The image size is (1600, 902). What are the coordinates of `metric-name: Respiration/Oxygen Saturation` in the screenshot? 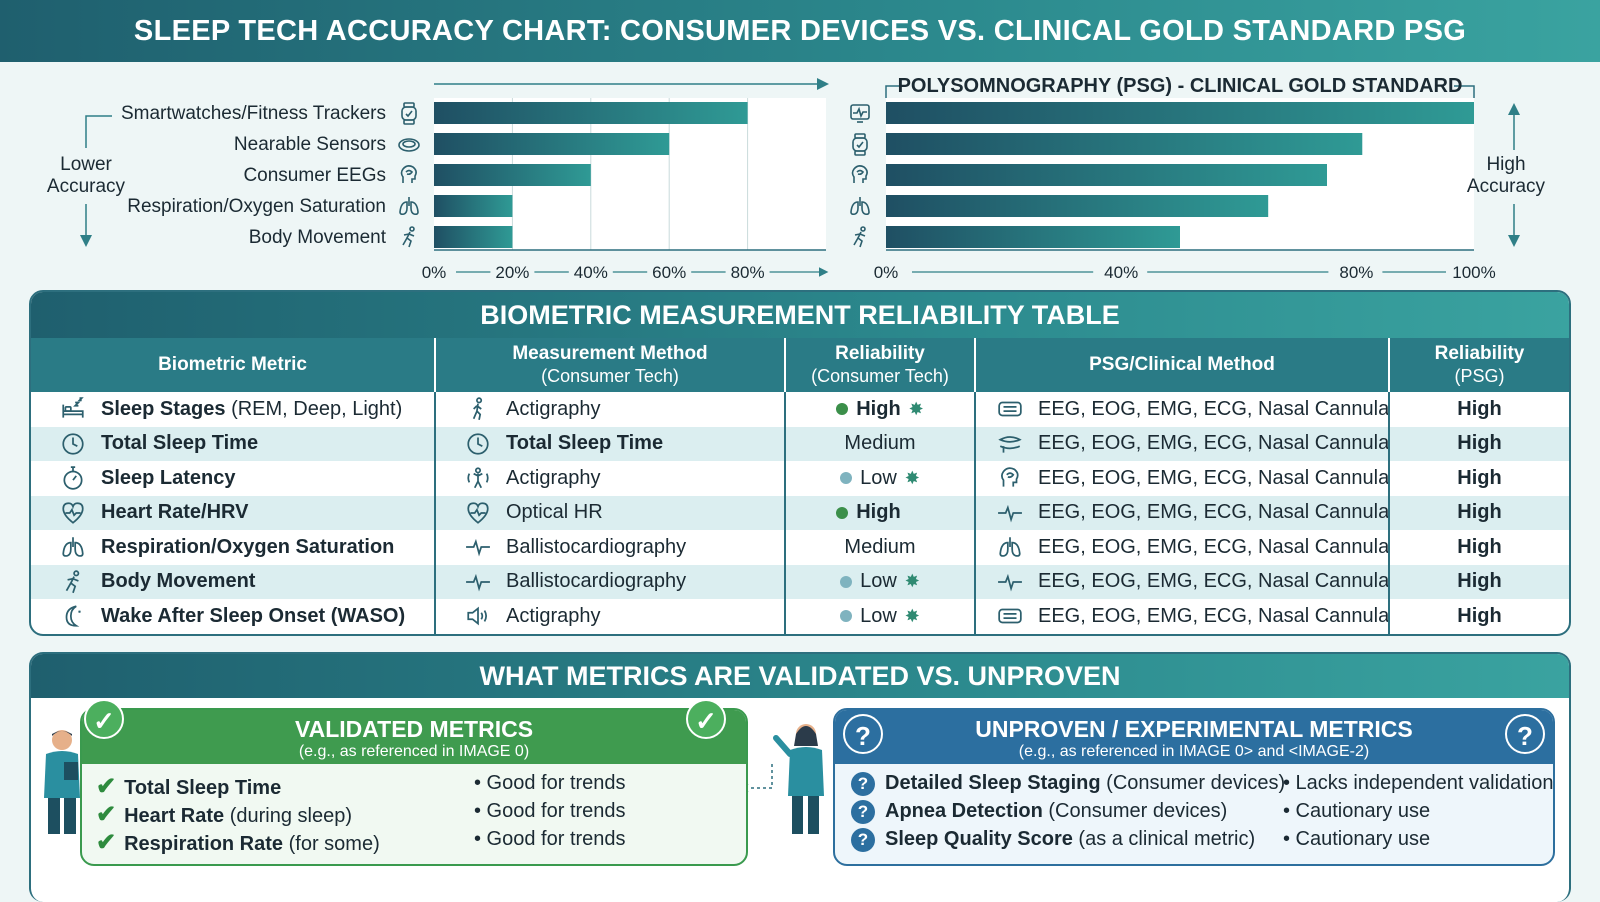 It's located at (248, 546).